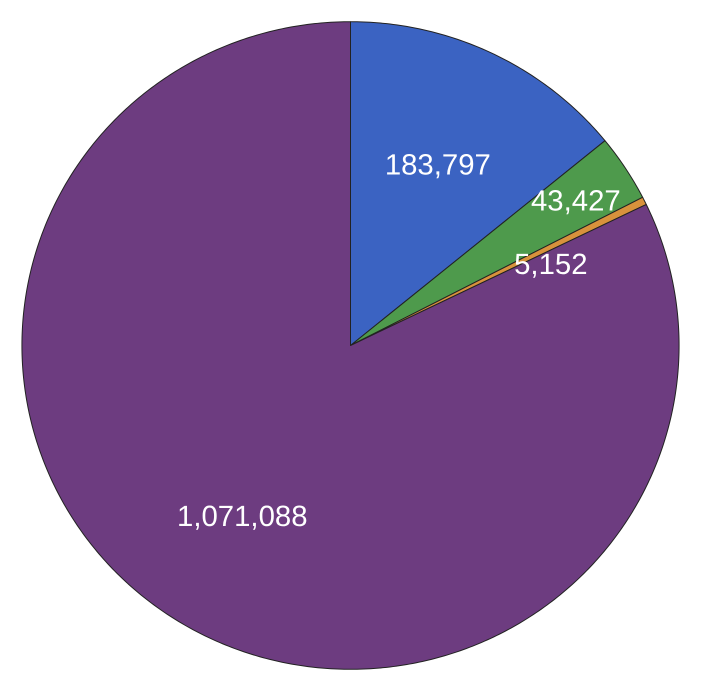 The width and height of the screenshot is (713, 700). What do you see at coordinates (437, 165) in the screenshot?
I see `data-label: 183,797` at bounding box center [437, 165].